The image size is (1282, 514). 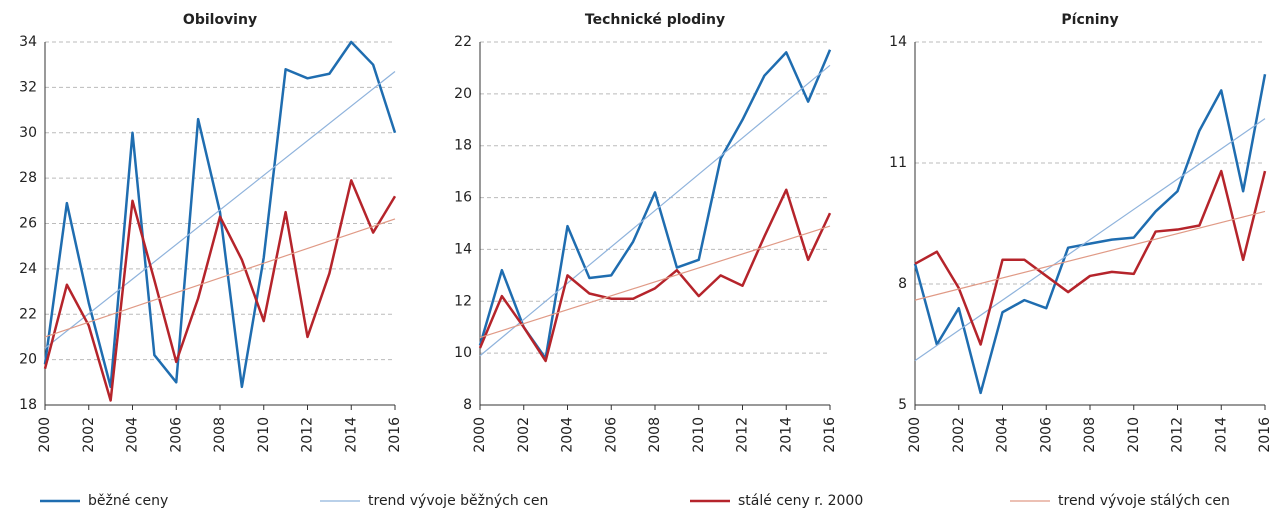 What do you see at coordinates (800, 501) in the screenshot?
I see `legend-label: stálé ceny r. 2000` at bounding box center [800, 501].